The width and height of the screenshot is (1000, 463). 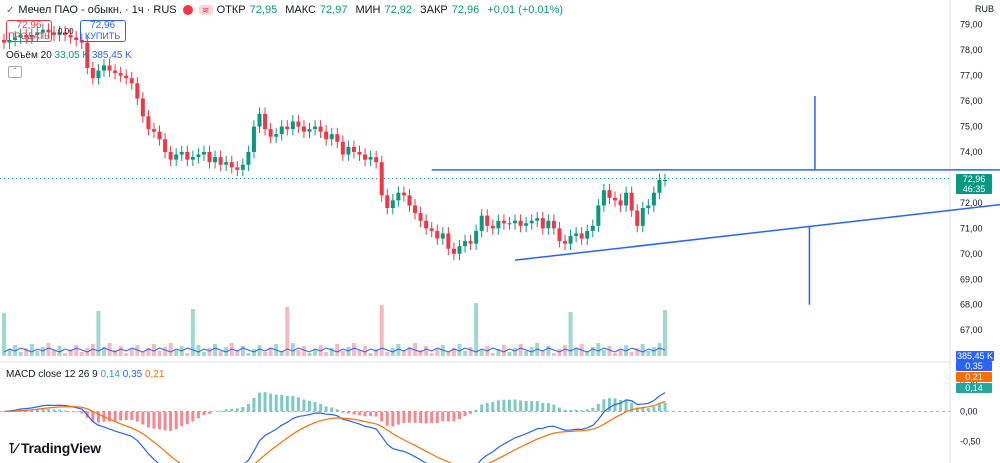 What do you see at coordinates (205, 10) in the screenshot?
I see `wave-icon: ≋` at bounding box center [205, 10].